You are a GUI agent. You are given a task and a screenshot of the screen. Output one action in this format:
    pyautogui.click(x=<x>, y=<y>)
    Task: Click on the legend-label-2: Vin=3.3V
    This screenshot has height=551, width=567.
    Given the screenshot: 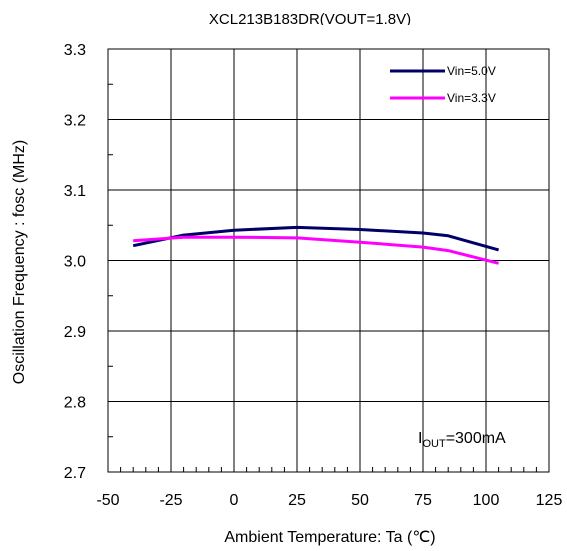 What is the action you would take?
    pyautogui.click(x=471, y=98)
    